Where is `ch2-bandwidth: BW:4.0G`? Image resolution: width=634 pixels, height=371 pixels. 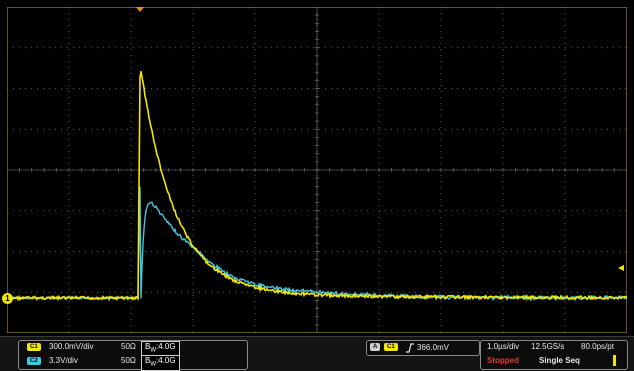 ch2-bandwidth: BW:4.0G is located at coordinates (160, 363).